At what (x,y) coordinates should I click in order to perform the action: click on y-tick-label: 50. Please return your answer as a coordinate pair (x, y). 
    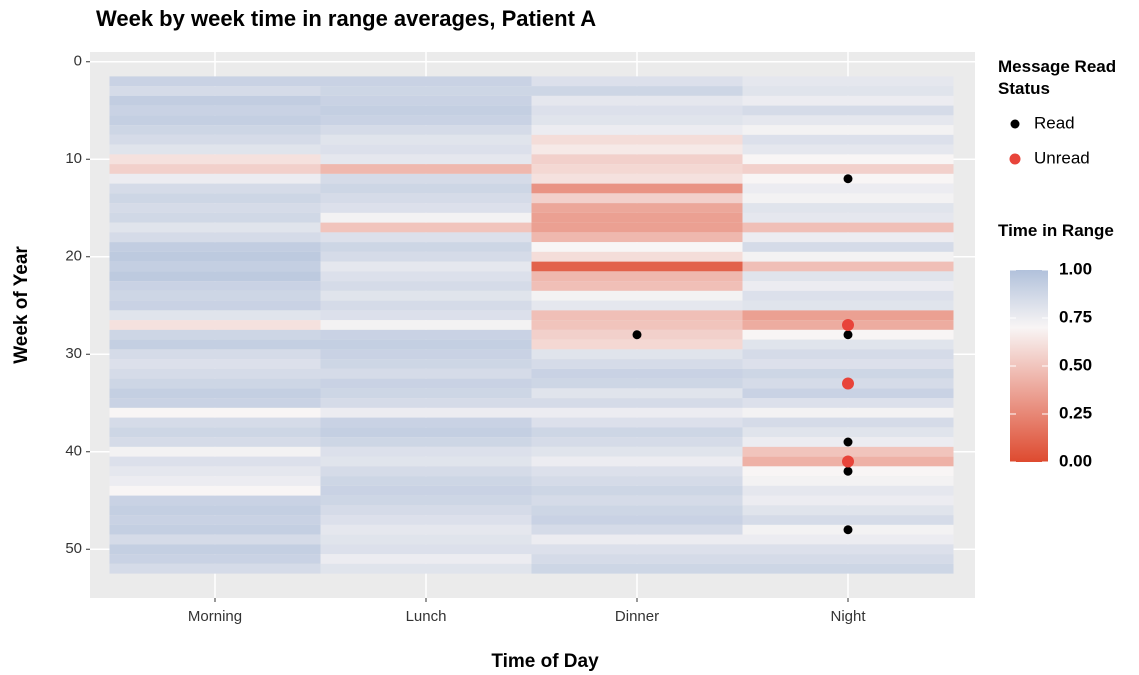
    Looking at the image, I should click on (73, 548).